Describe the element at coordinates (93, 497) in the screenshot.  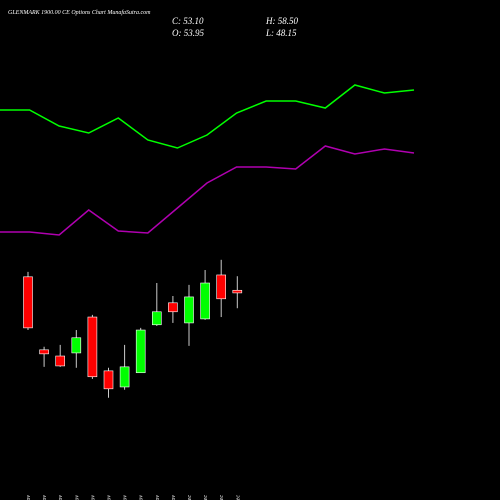
I see `x-tick-label: 21 Nov` at that location.